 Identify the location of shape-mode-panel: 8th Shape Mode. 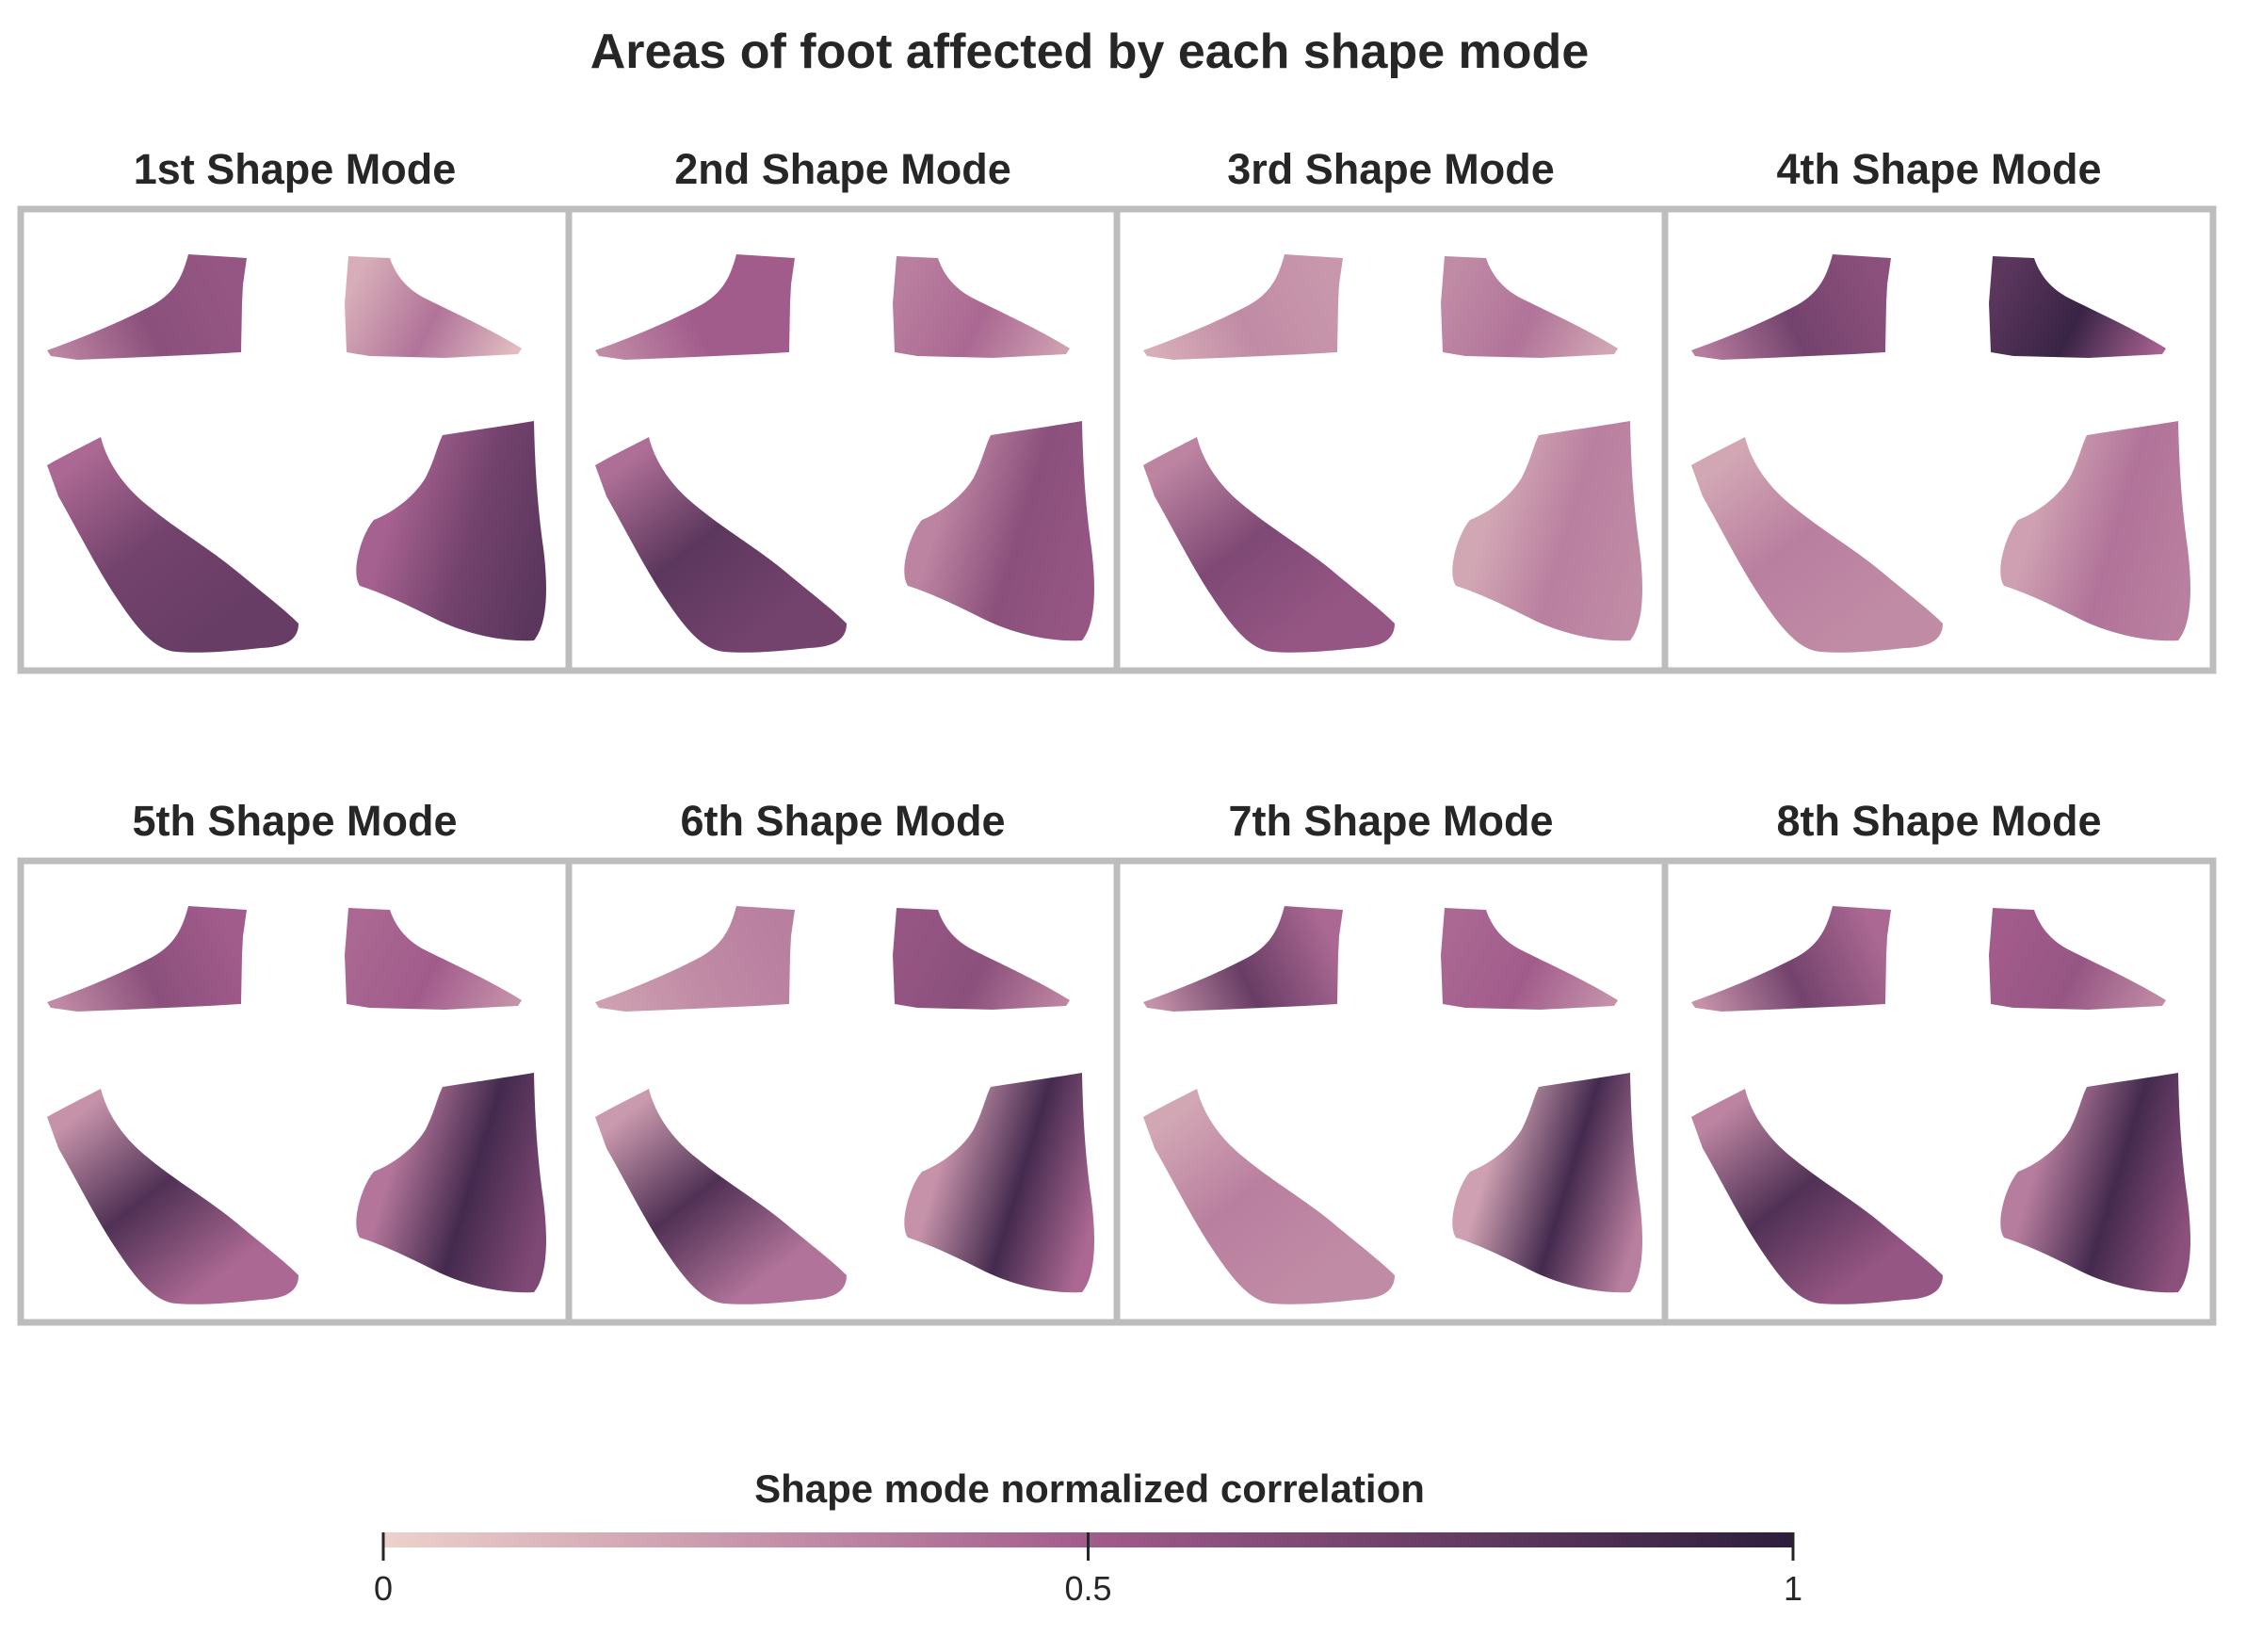
(1939, 1061).